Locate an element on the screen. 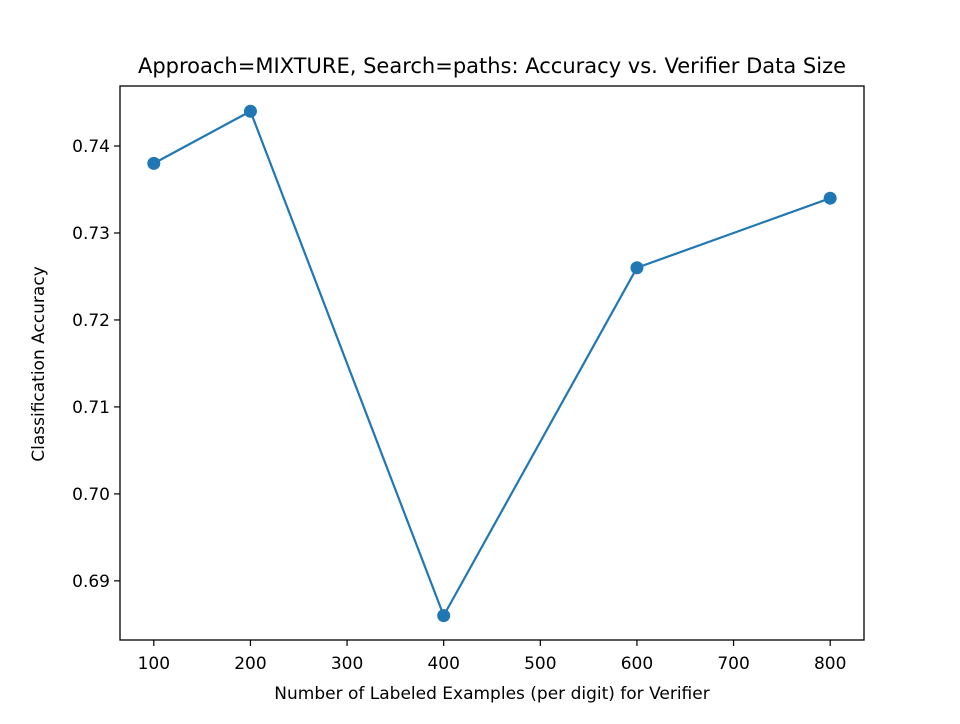 The height and width of the screenshot is (724, 960). y-tick-label: 0.74 is located at coordinates (91, 147).